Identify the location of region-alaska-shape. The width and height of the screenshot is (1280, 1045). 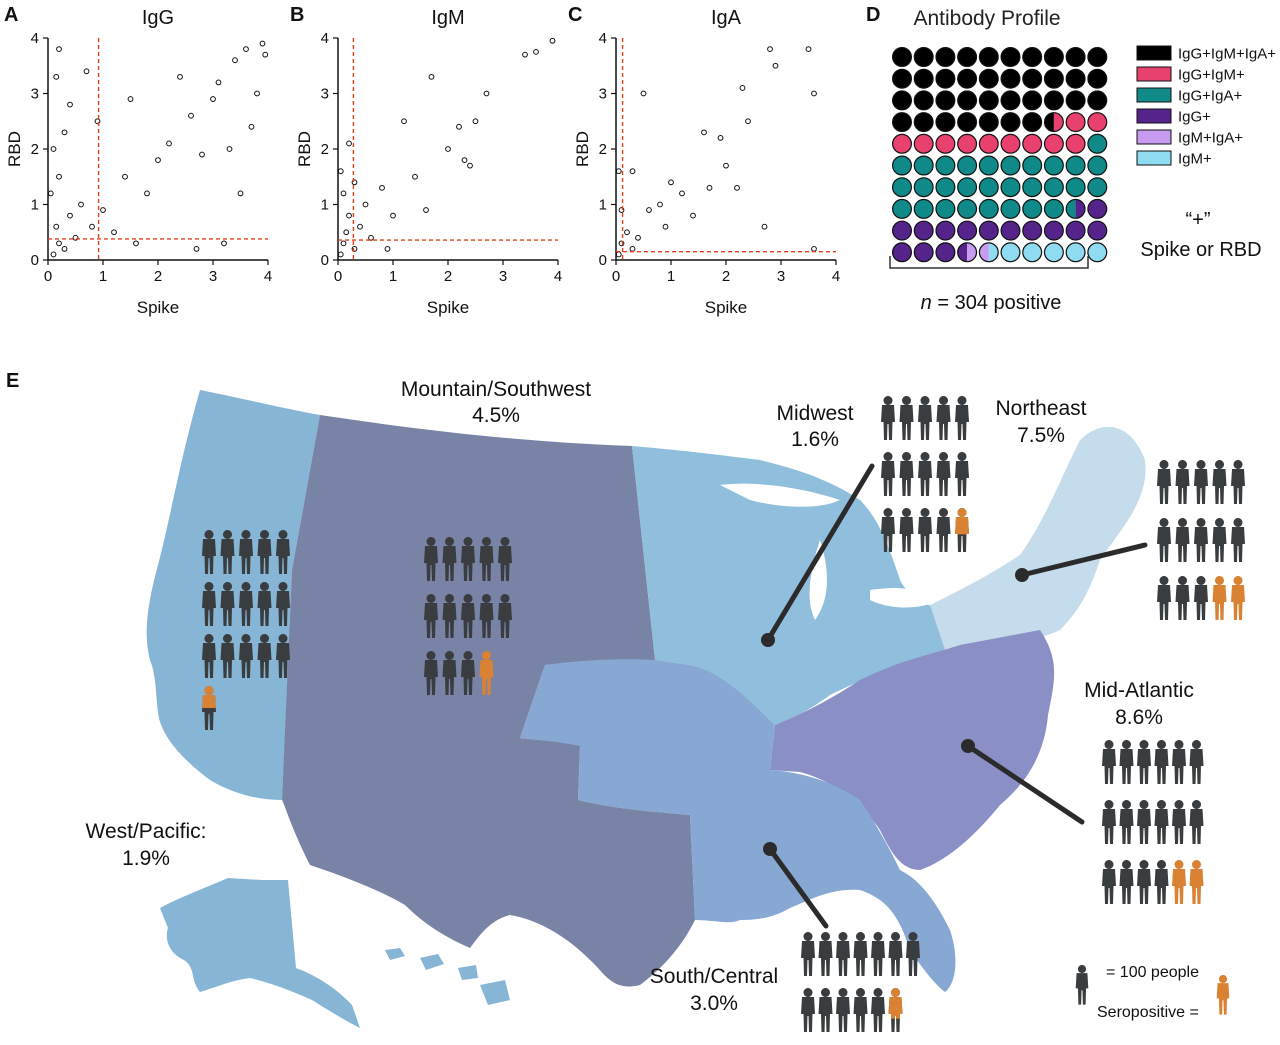
(260, 953).